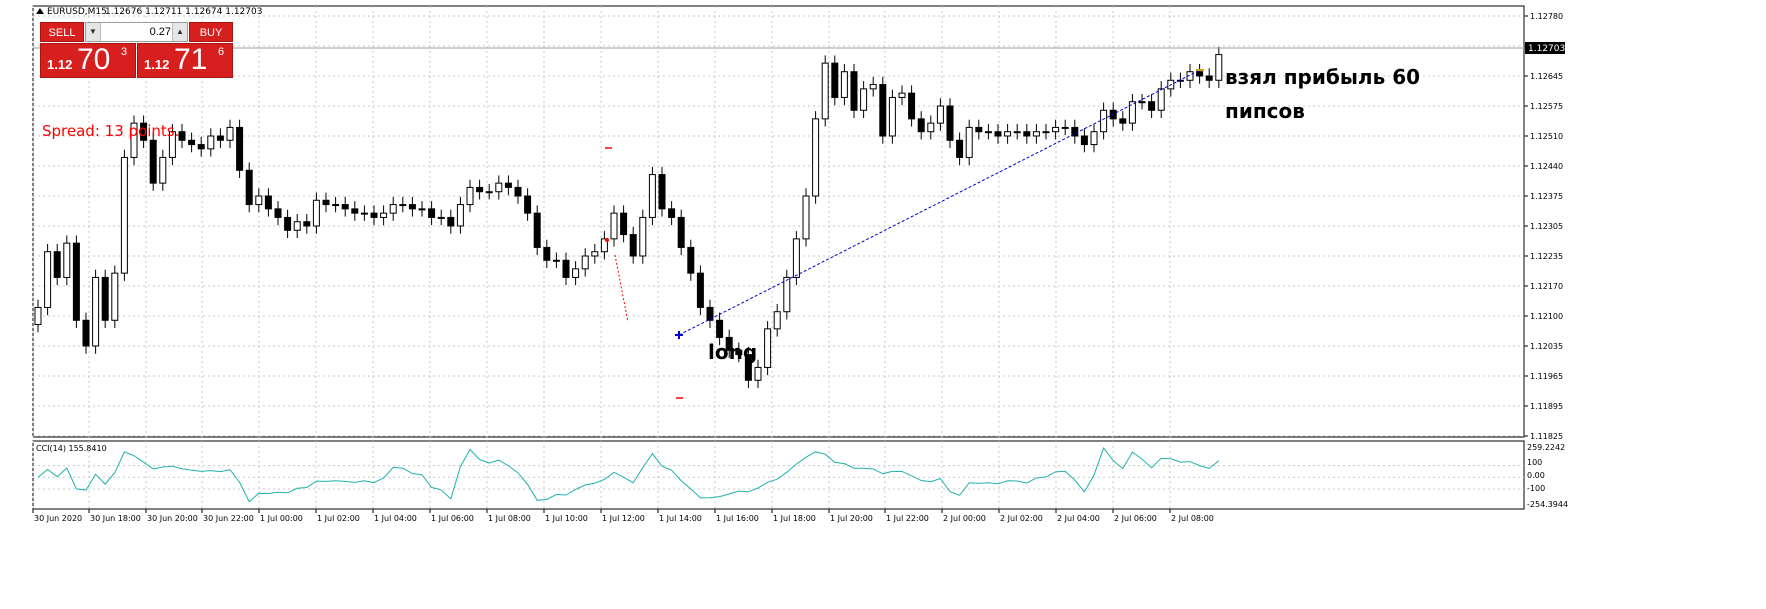 This screenshot has height=609, width=1766. Describe the element at coordinates (115, 518) in the screenshot. I see `time-label: 30 Jun 18:00` at that location.